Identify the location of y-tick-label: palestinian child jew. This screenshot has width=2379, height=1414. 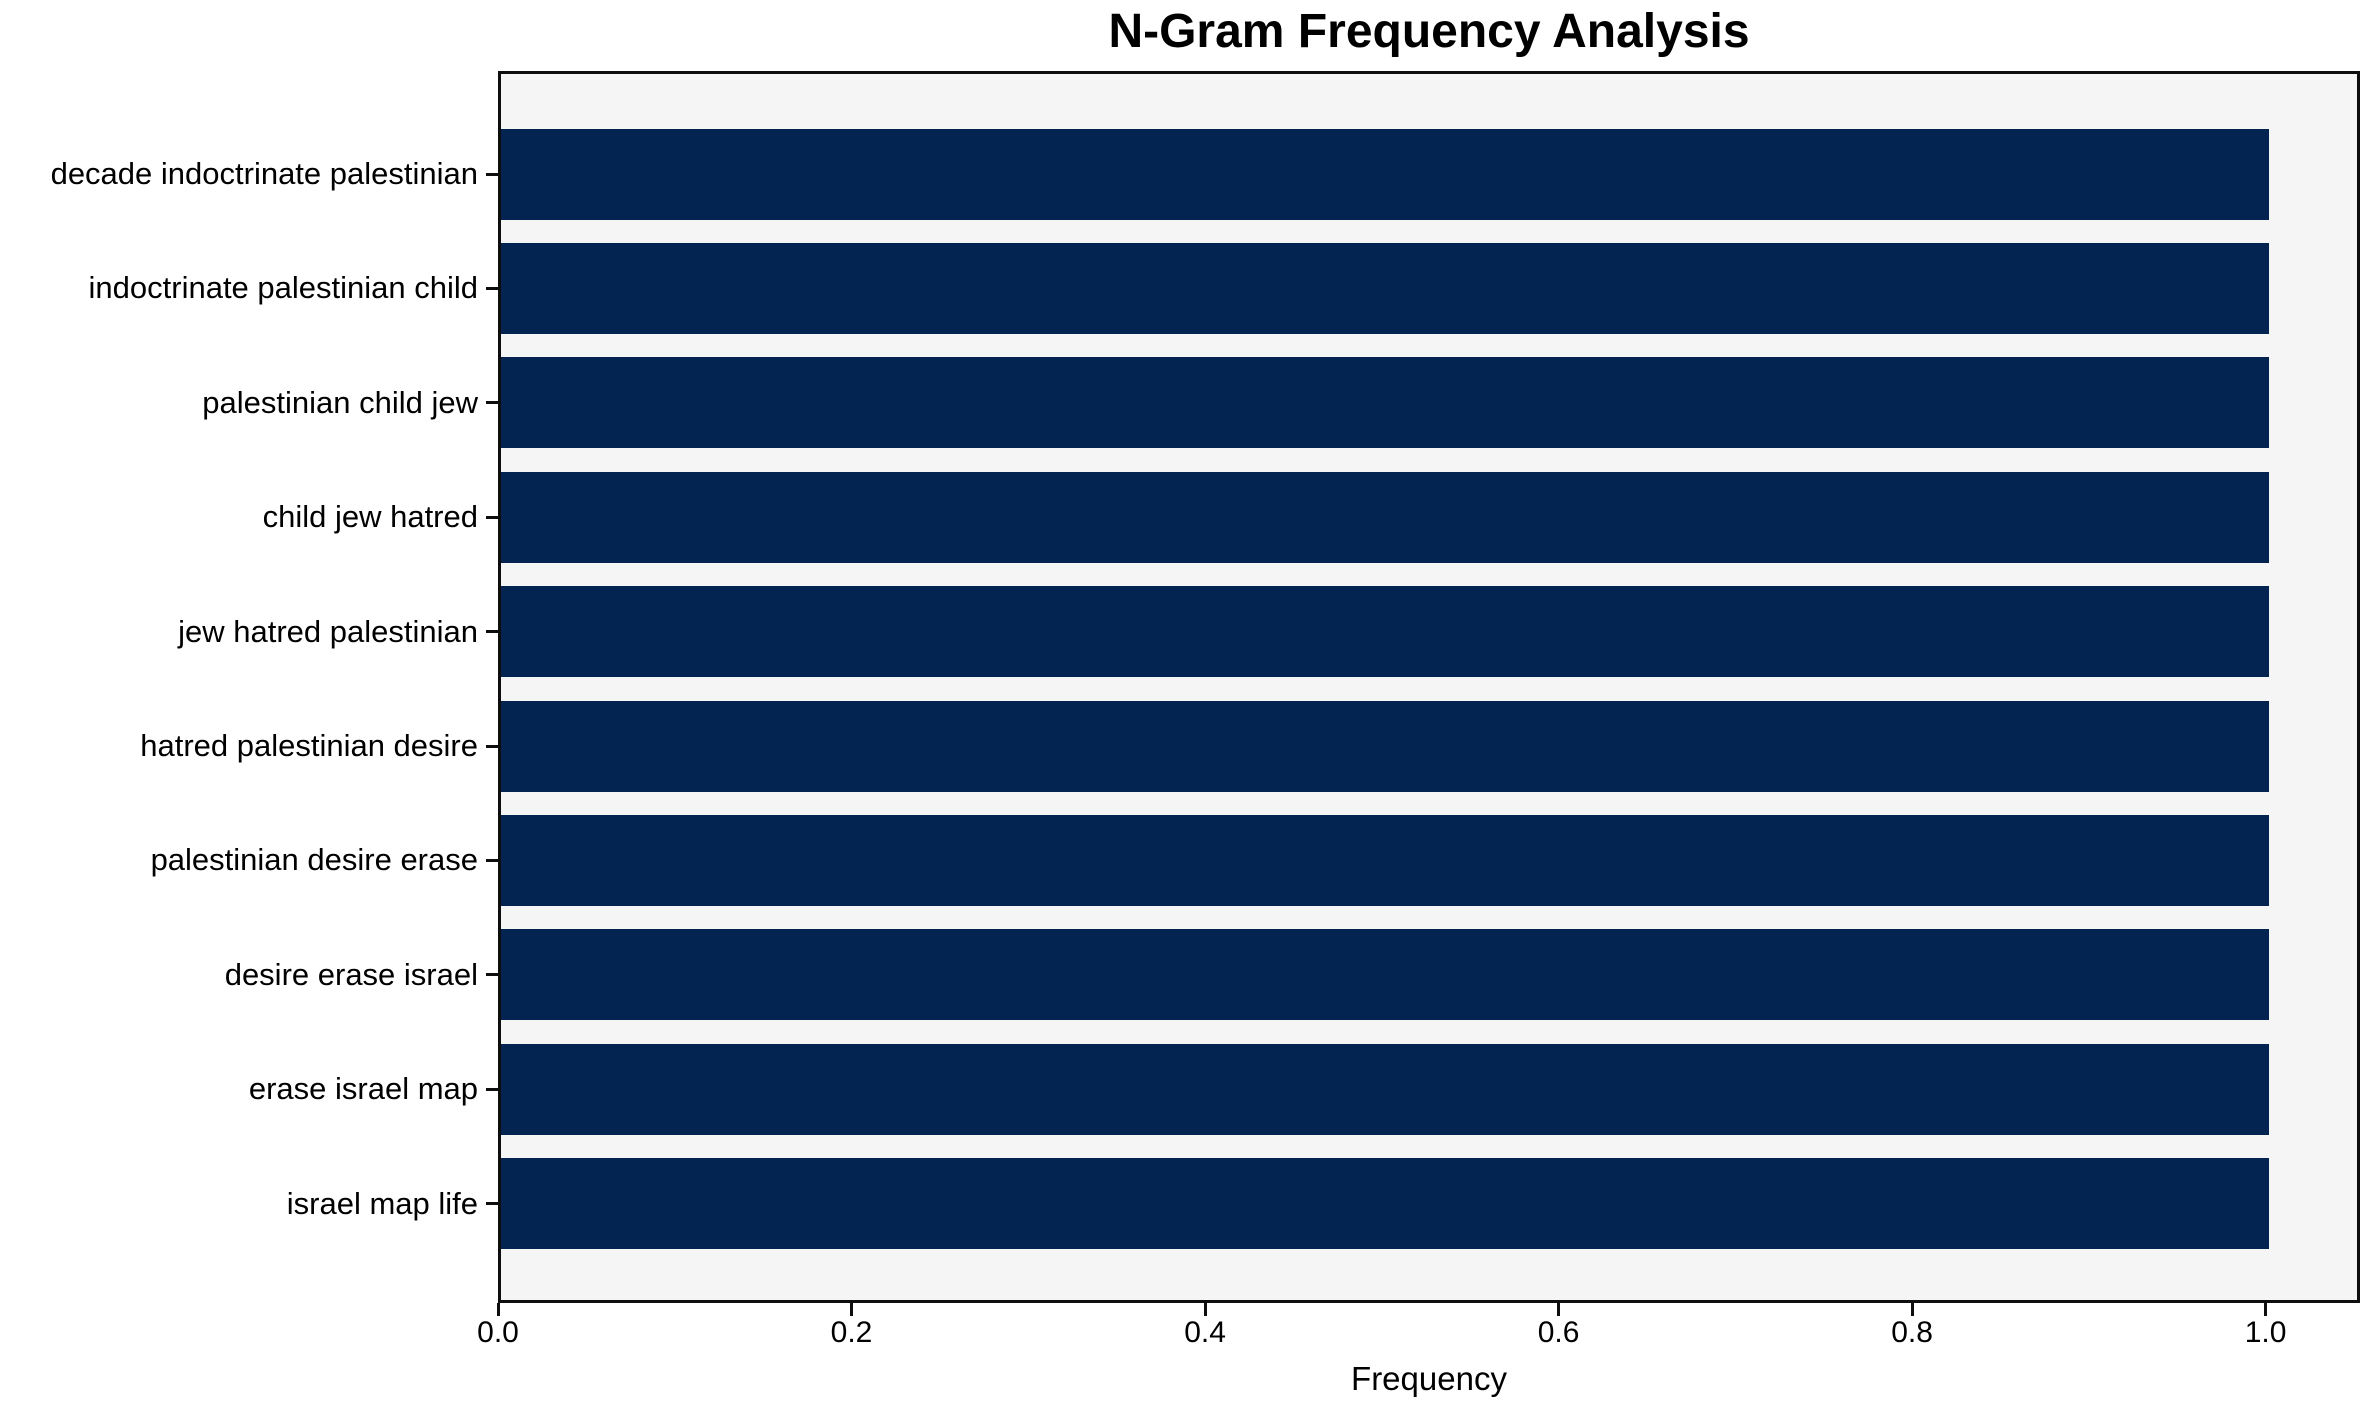
(340, 402).